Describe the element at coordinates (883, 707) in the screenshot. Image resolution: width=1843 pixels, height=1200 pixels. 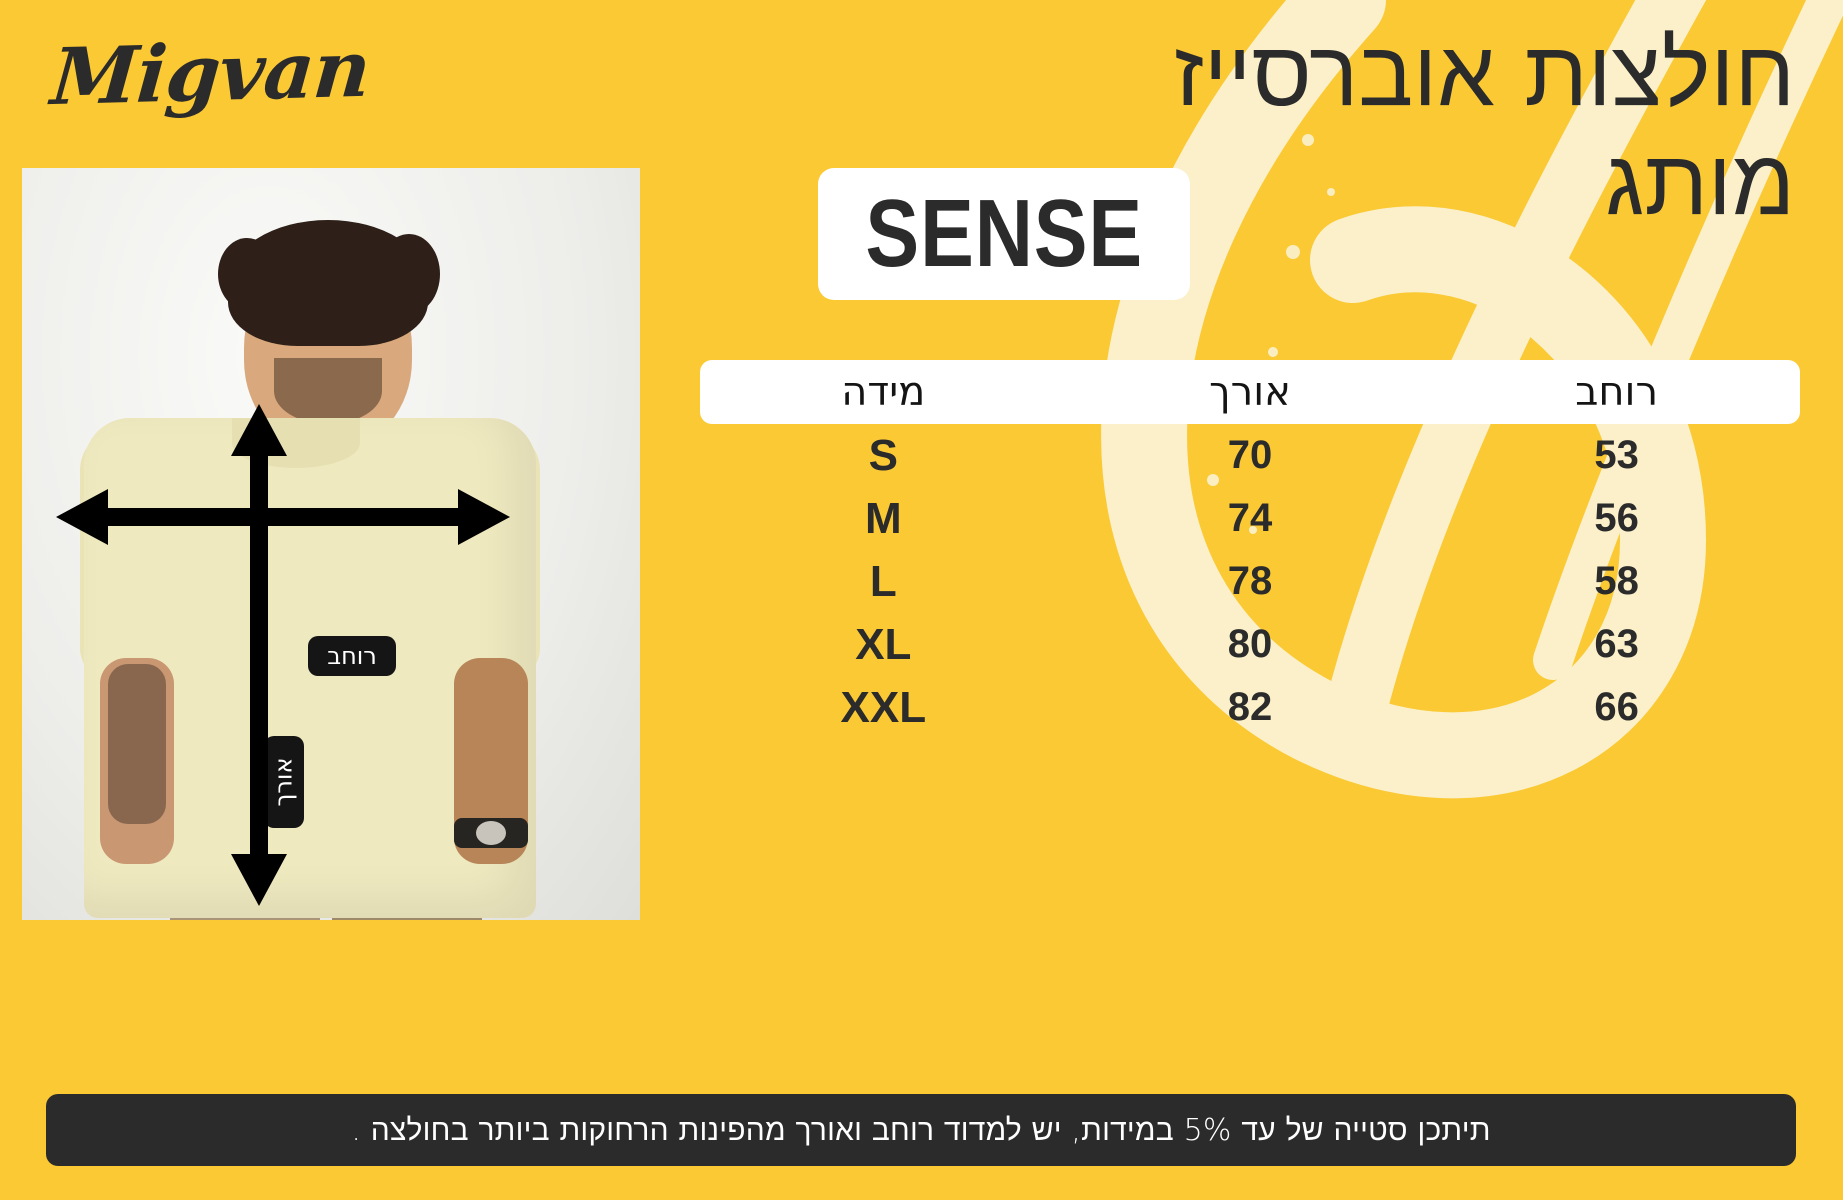
I see `cell-size: XXL` at that location.